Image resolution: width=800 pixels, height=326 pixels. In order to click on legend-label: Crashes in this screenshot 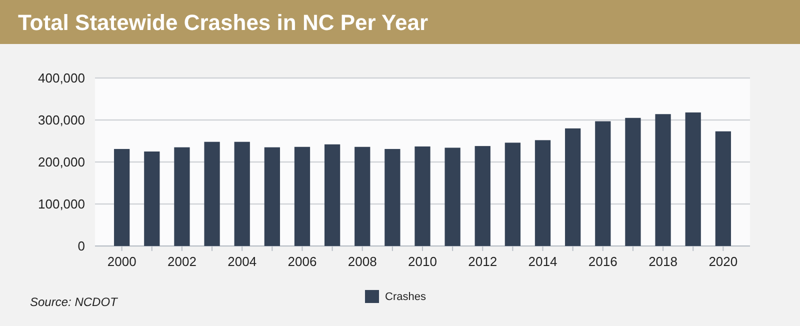, I will do `click(405, 296)`.